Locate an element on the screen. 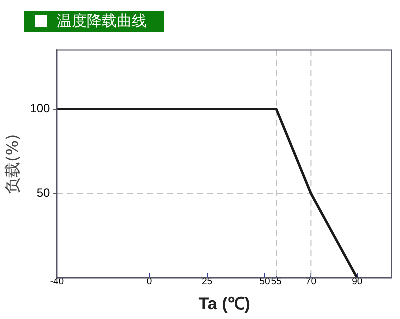 The width and height of the screenshot is (400, 319). y-tick-label: 100 is located at coordinates (40, 109).